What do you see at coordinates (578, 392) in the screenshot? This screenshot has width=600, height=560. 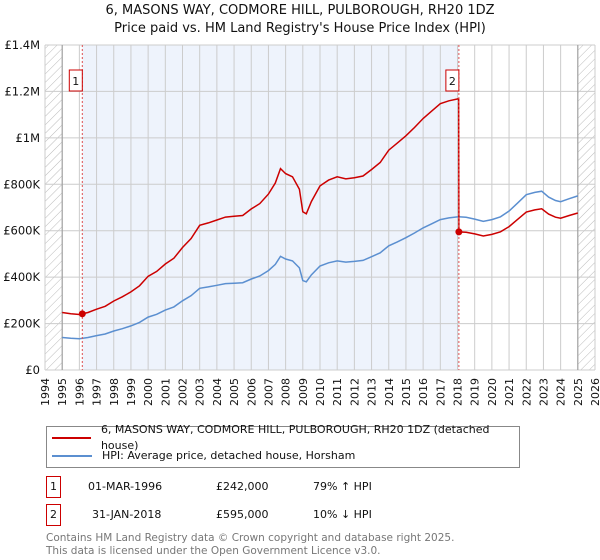 I see `x-tick-label: 2025` at bounding box center [578, 392].